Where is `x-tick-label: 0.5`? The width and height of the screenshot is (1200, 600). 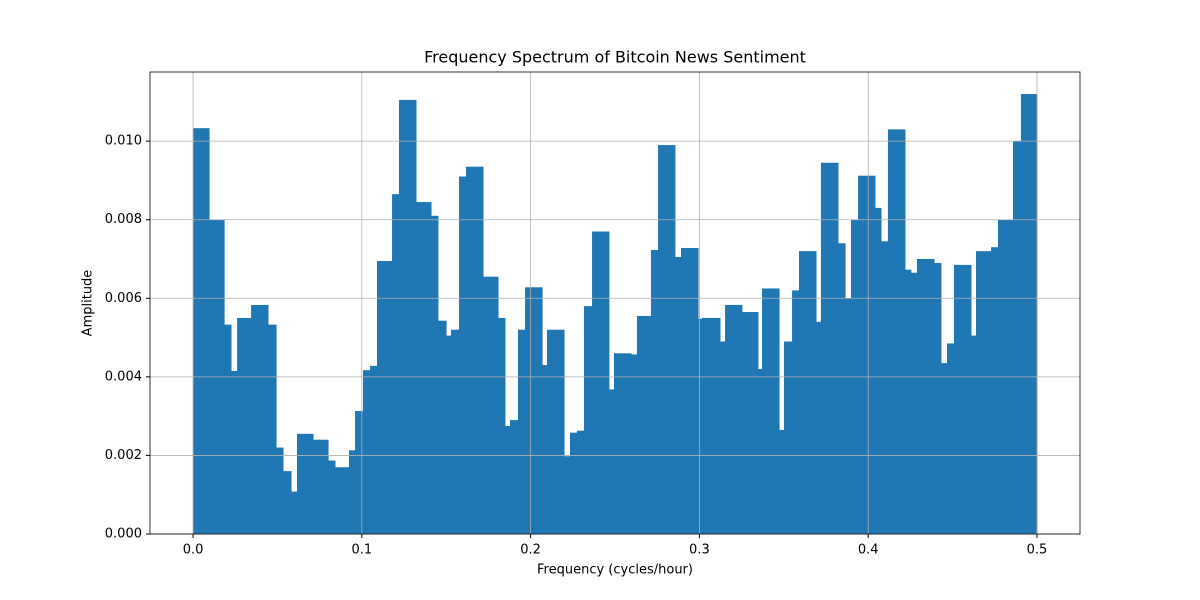
x-tick-label: 0.5 is located at coordinates (1037, 550).